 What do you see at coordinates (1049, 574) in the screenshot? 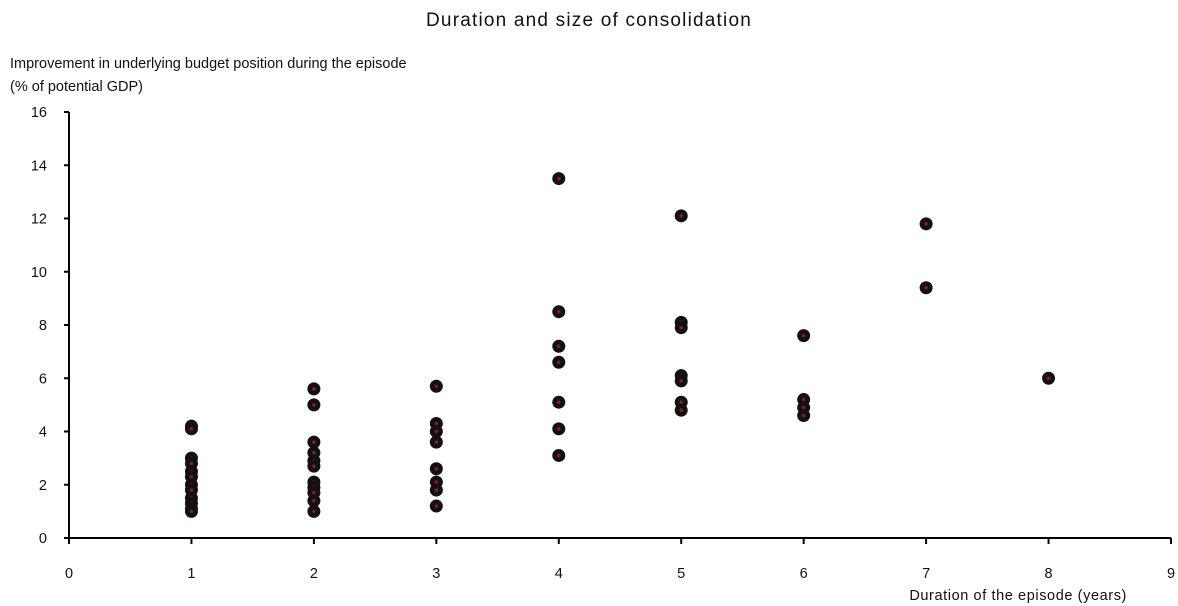
I see `x-tick-label: 8` at bounding box center [1049, 574].